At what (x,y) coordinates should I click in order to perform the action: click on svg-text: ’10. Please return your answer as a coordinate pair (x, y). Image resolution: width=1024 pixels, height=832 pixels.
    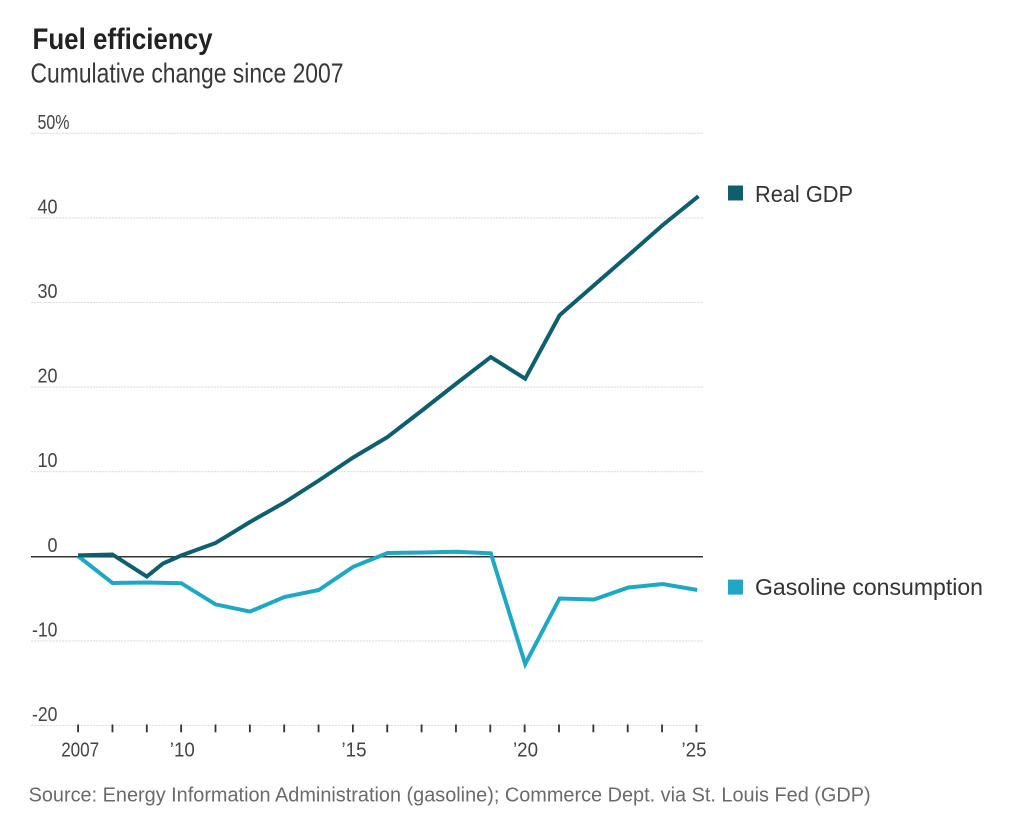
    Looking at the image, I should click on (182, 751).